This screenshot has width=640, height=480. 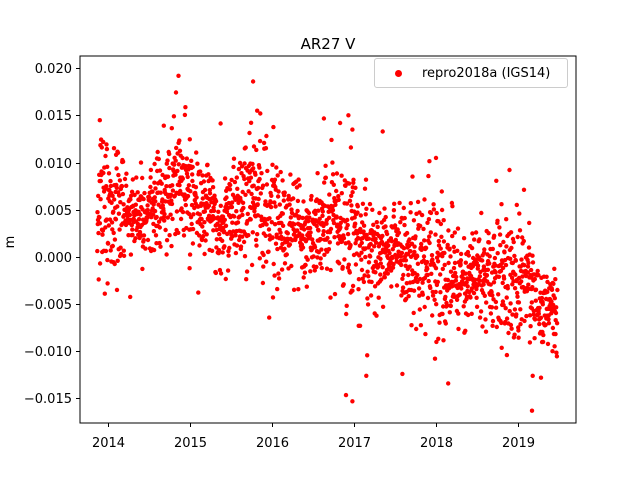 What do you see at coordinates (53, 69) in the screenshot?
I see `svg-text: 0.020` at bounding box center [53, 69].